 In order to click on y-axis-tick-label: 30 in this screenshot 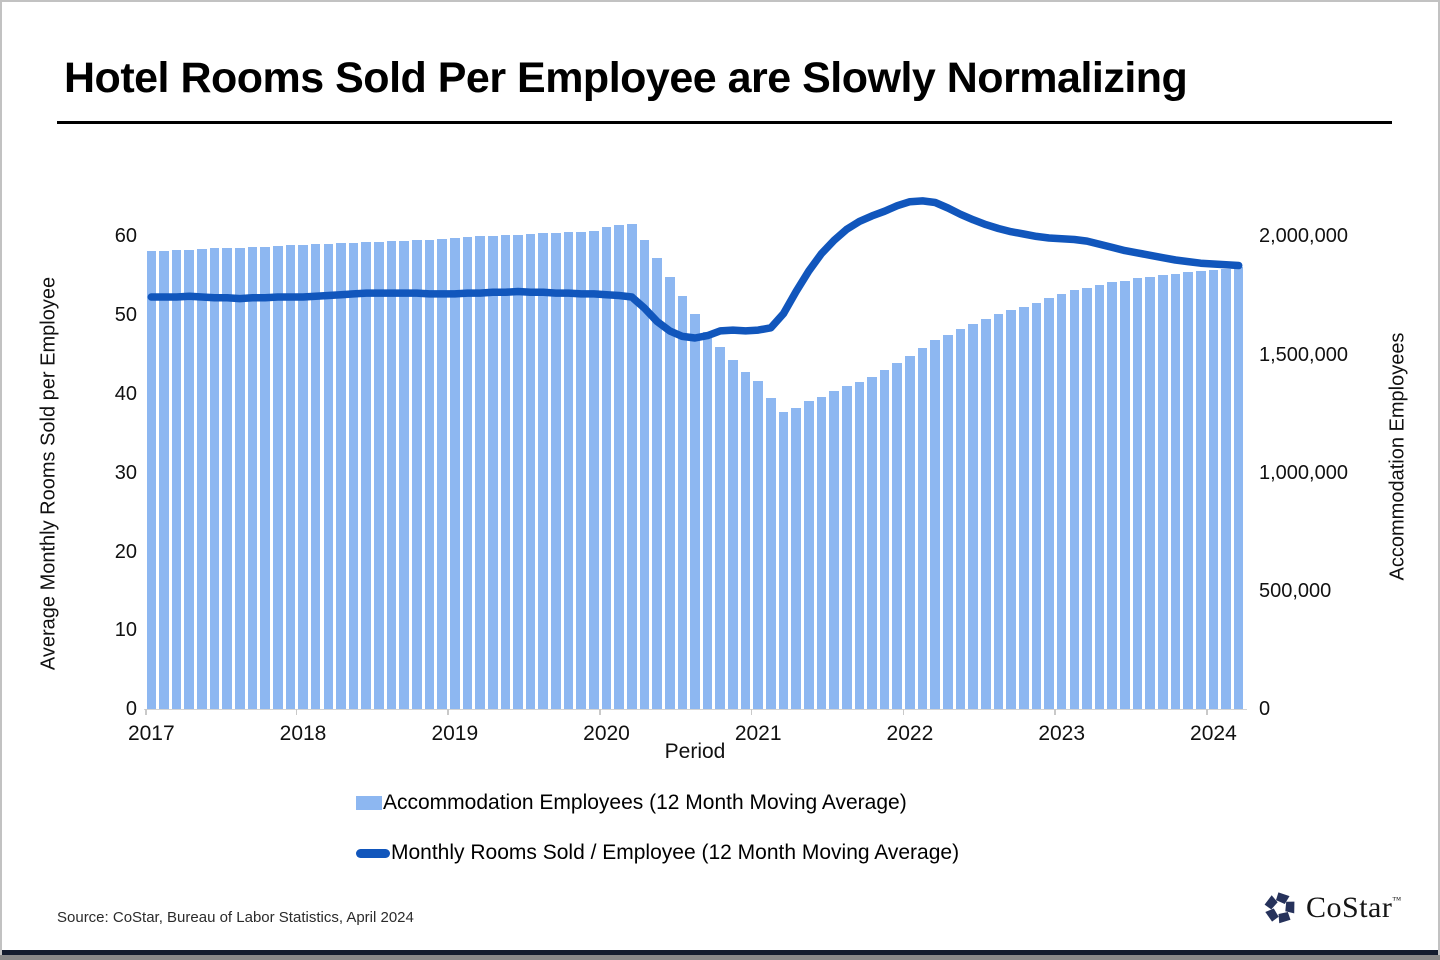, I will do `click(125, 472)`.